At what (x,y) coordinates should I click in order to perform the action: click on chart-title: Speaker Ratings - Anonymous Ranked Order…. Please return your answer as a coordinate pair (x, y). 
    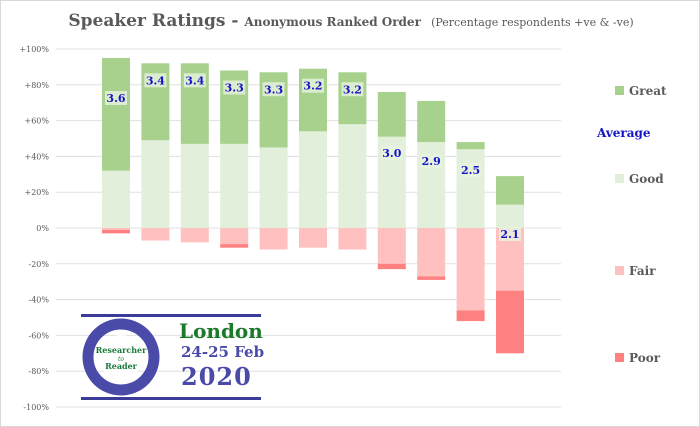
    Looking at the image, I should click on (351, 21).